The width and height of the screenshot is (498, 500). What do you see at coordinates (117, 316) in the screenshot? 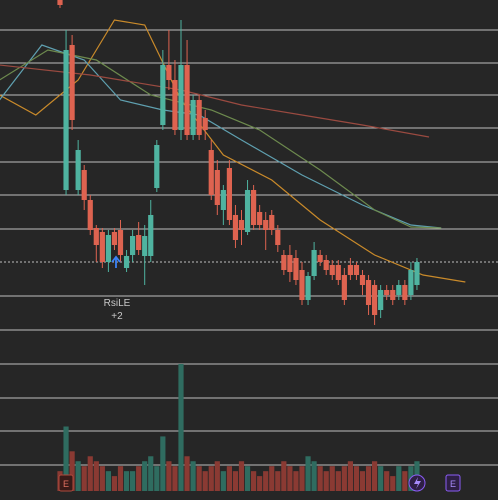
I see `signal-count: +2` at bounding box center [117, 316].